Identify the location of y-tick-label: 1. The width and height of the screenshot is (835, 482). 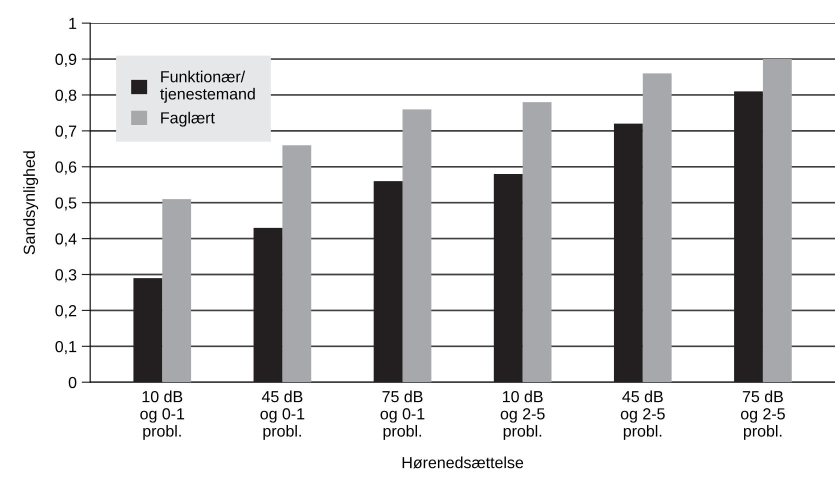
(72, 23).